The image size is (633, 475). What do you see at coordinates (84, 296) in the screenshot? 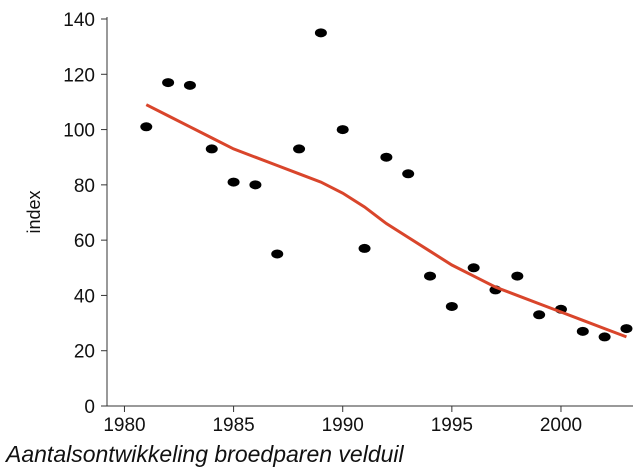
I see `y-tick-label: 40` at bounding box center [84, 296].